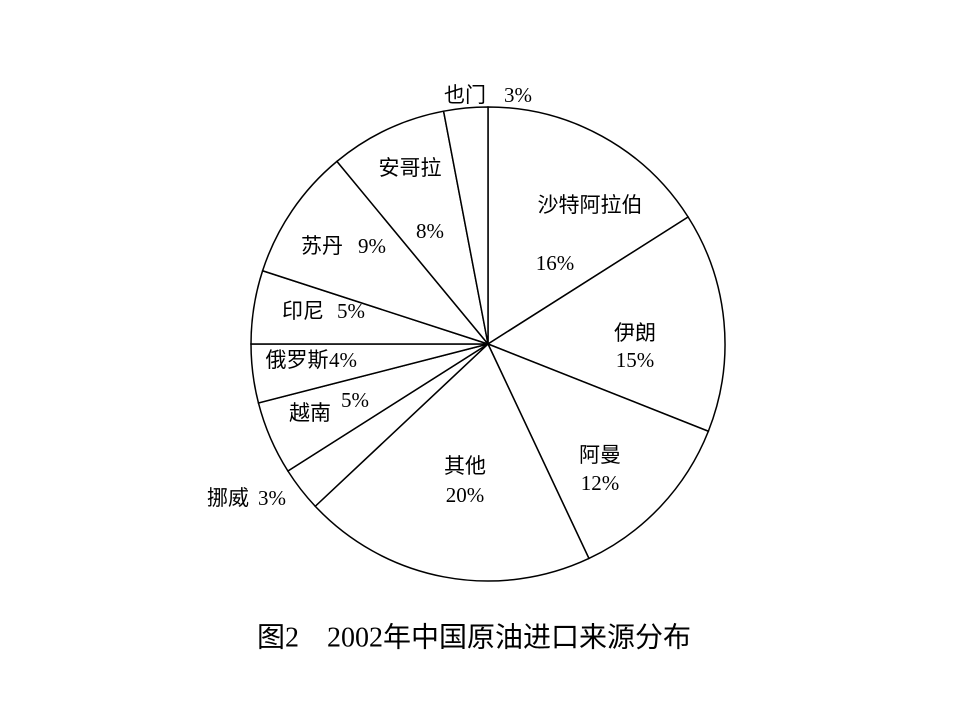  What do you see at coordinates (474, 637) in the screenshot?
I see `chart-title: 图2 2002年中国原油进口来源分布` at bounding box center [474, 637].